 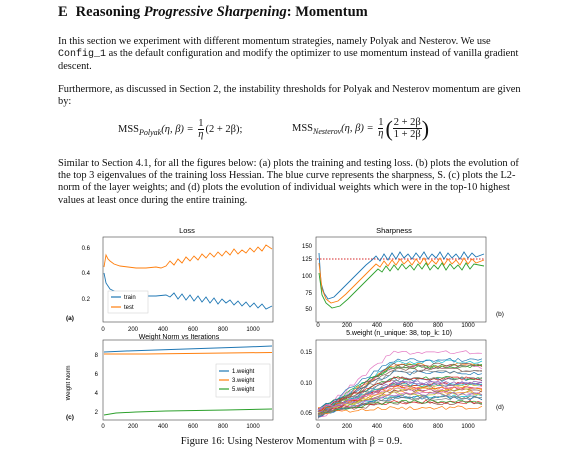 I want to click on panel-a-label: (a), so click(x=70, y=318).